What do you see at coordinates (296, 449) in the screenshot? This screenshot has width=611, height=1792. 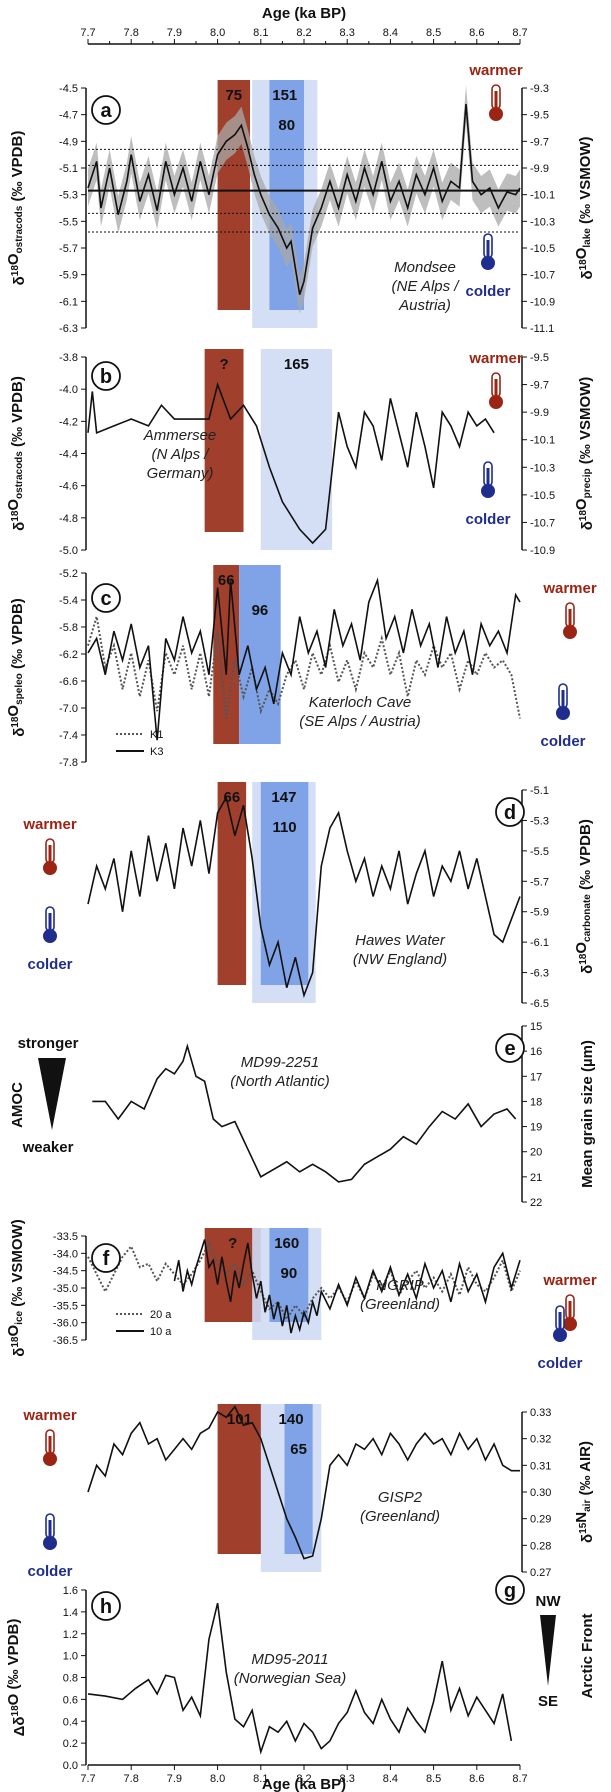 I see `event-bar-b` at bounding box center [296, 449].